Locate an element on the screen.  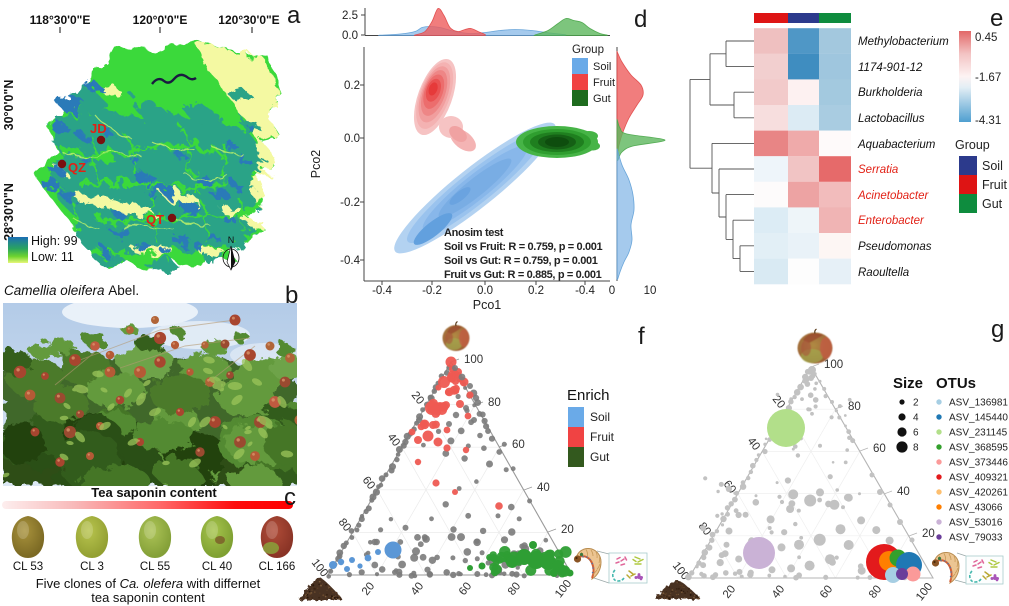
svg-text: -4.31 is located at coordinates (988, 121).